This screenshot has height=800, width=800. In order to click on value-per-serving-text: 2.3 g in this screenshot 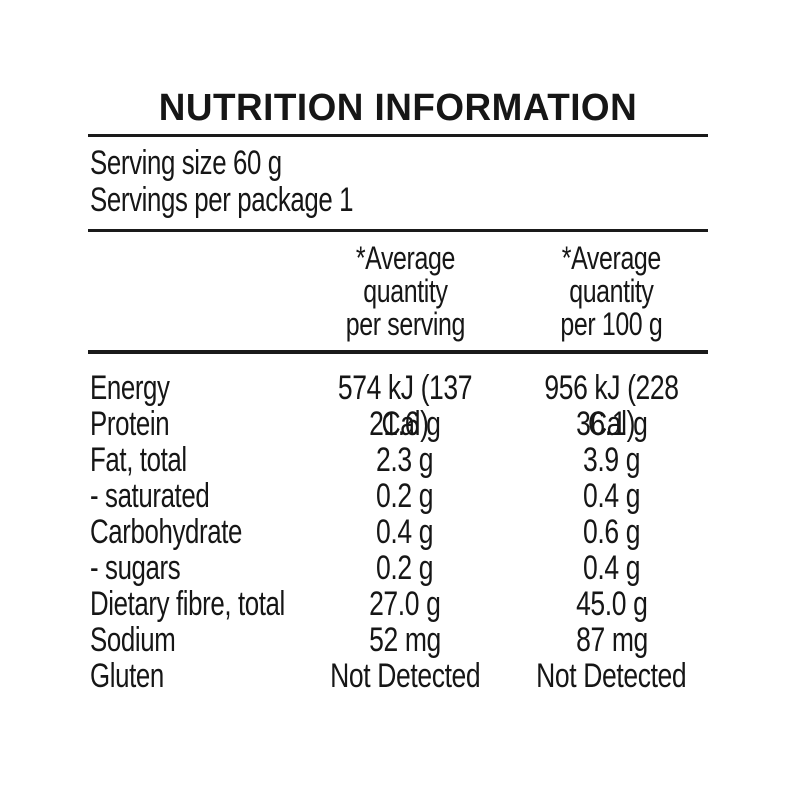, I will do `click(405, 460)`.